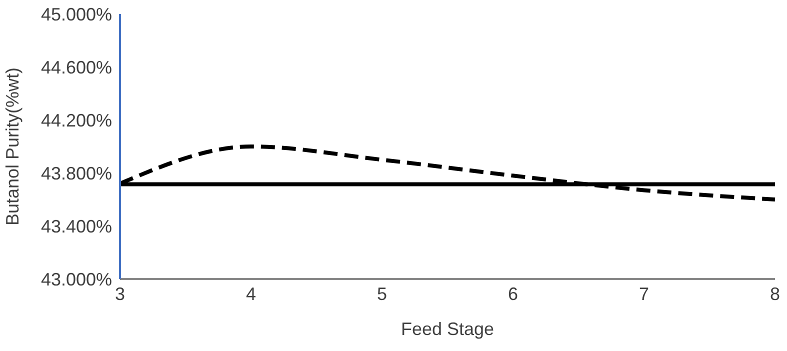 This screenshot has width=787, height=351. I want to click on x-axis-title: Feed Stage, so click(447, 329).